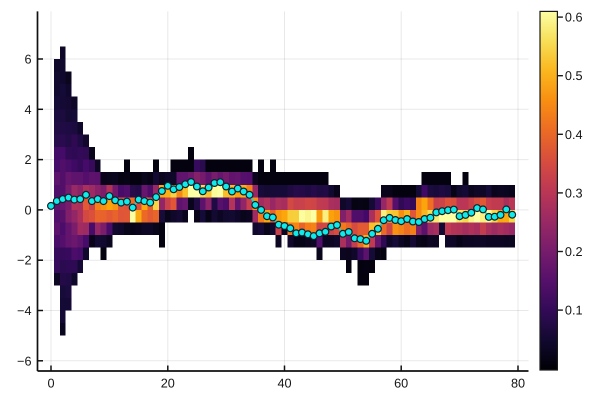 This screenshot has width=600, height=400. Describe the element at coordinates (24, 311) in the screenshot. I see `svg-text: −4` at that location.